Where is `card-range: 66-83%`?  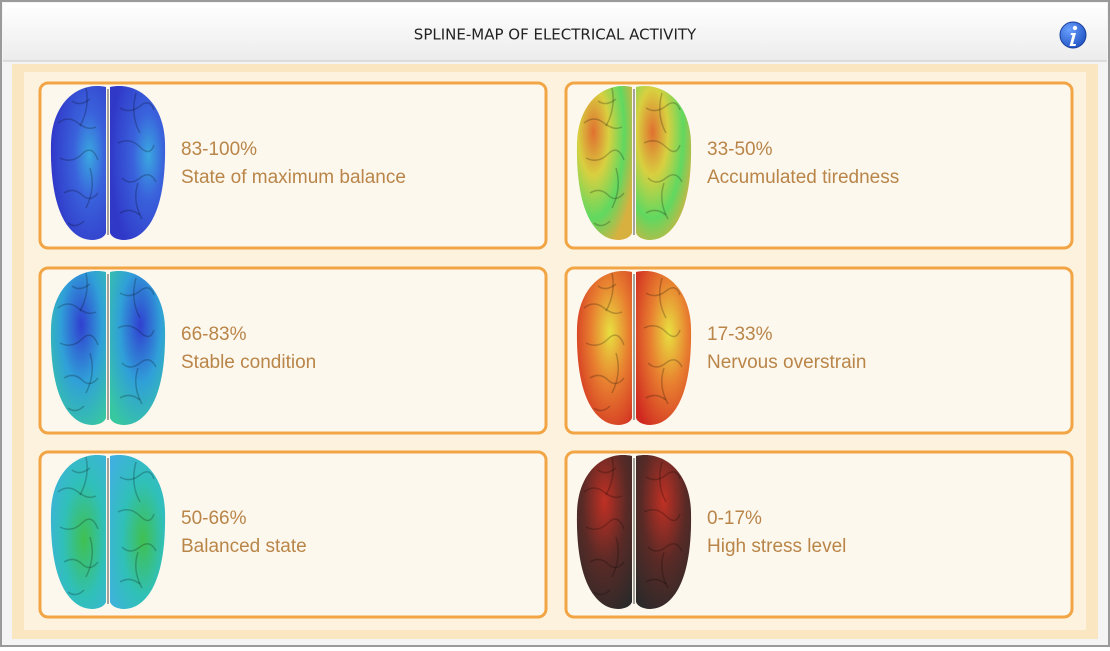
card-range: 66-83% is located at coordinates (214, 334).